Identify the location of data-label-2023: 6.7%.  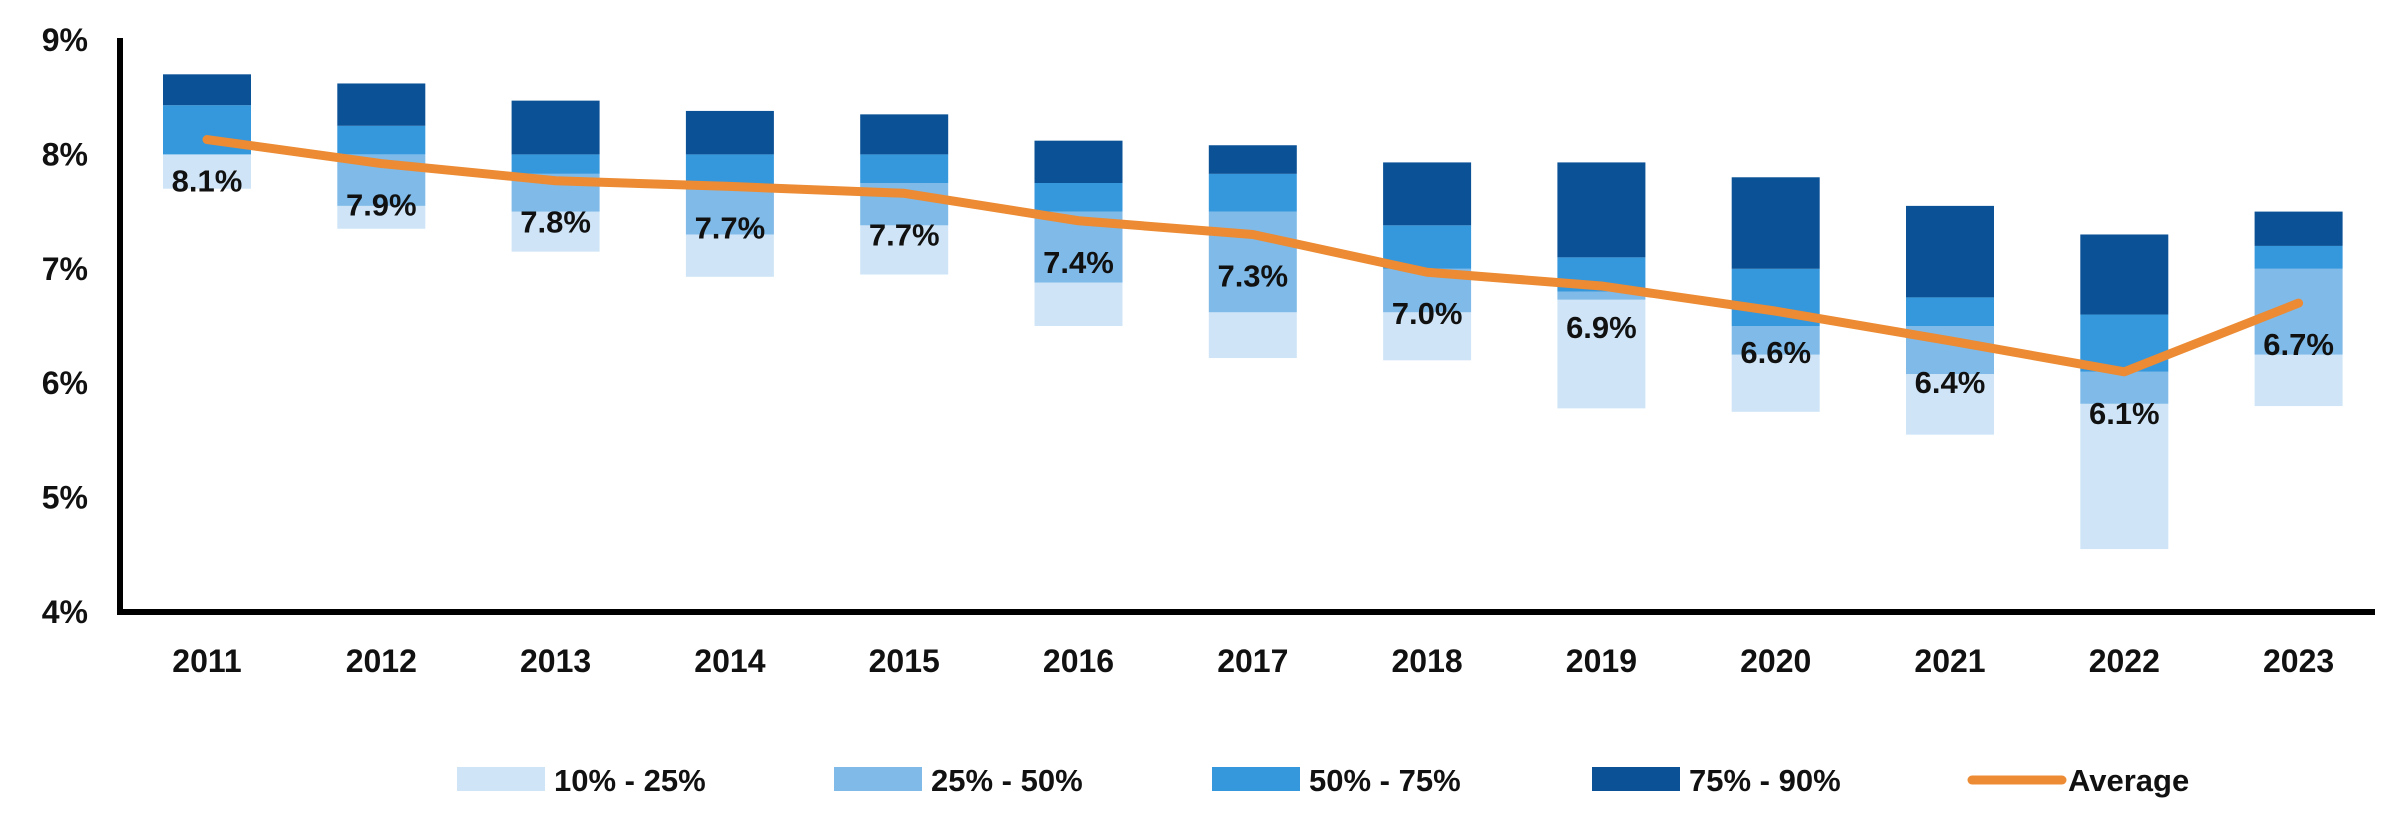
(2298, 344).